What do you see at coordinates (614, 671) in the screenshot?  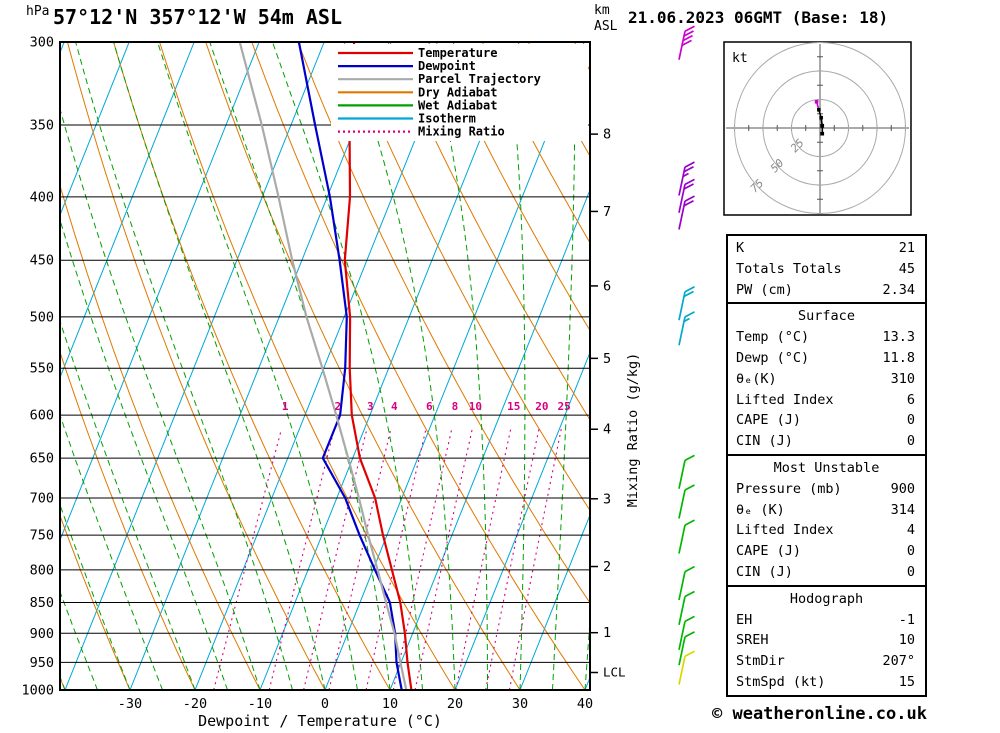 I see `lcl-label: LCL` at bounding box center [614, 671].